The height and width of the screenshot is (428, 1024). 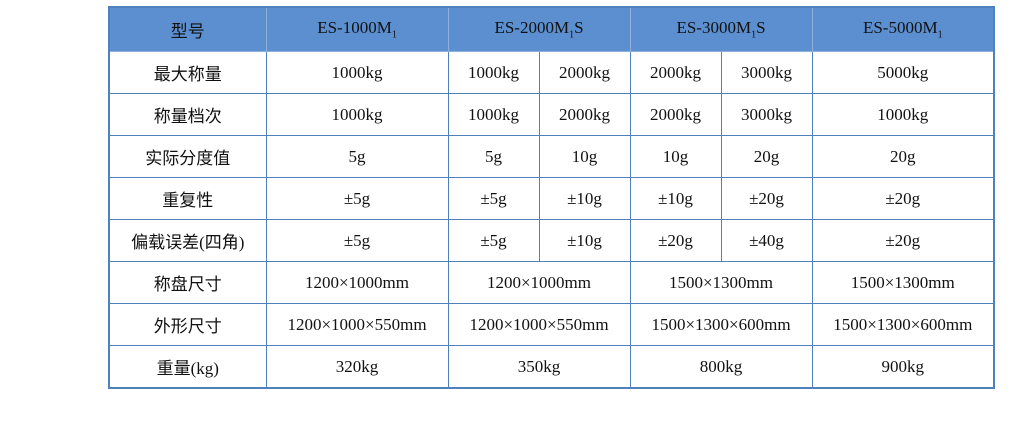 I want to click on spec-row: 偏载误差(四角) ±5g ±5g ±10g ±20g ±40g ±20g, so click(x=551, y=240).